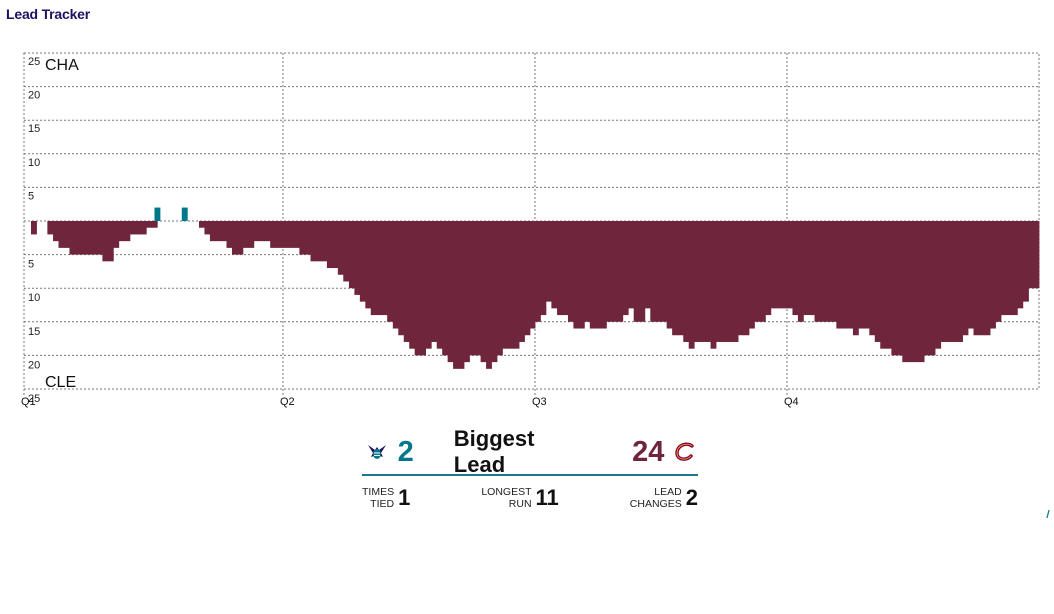 Image resolution: width=1054 pixels, height=614 pixels. I want to click on times-tied-label: TIMES TIED, so click(378, 498).